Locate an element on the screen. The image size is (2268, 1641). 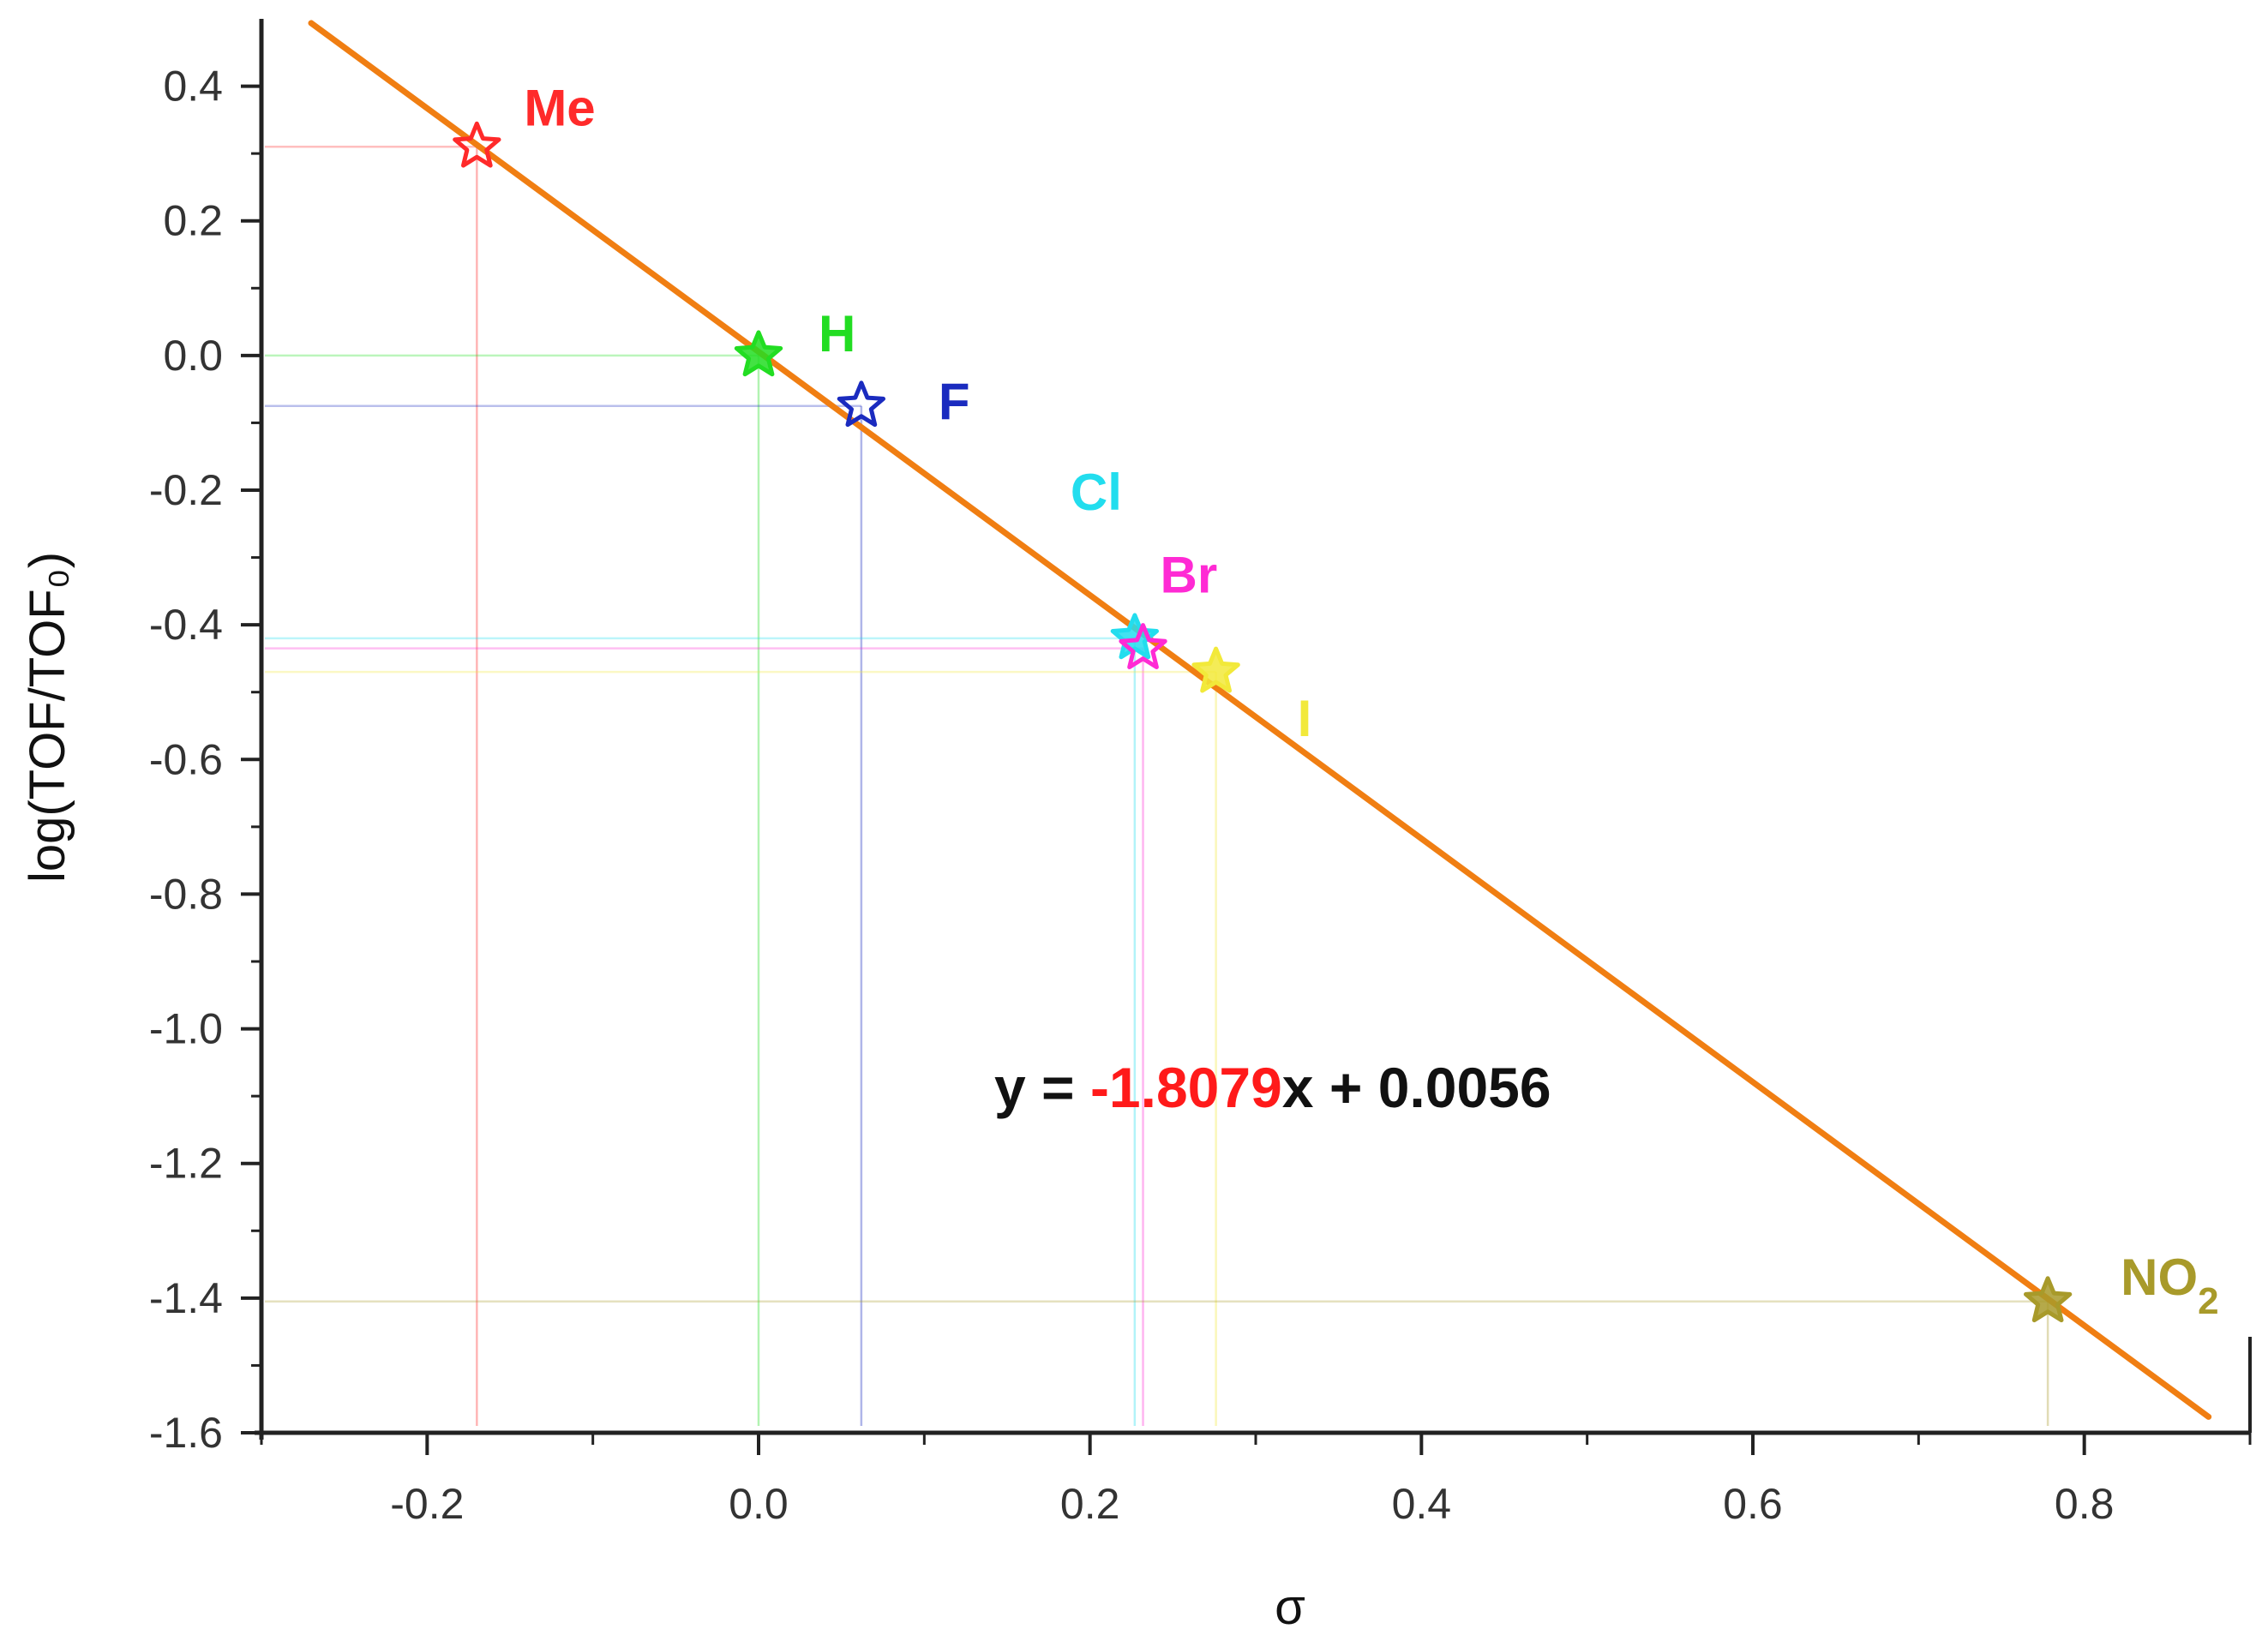
y-tick-label: 0.0 is located at coordinates (193, 356).